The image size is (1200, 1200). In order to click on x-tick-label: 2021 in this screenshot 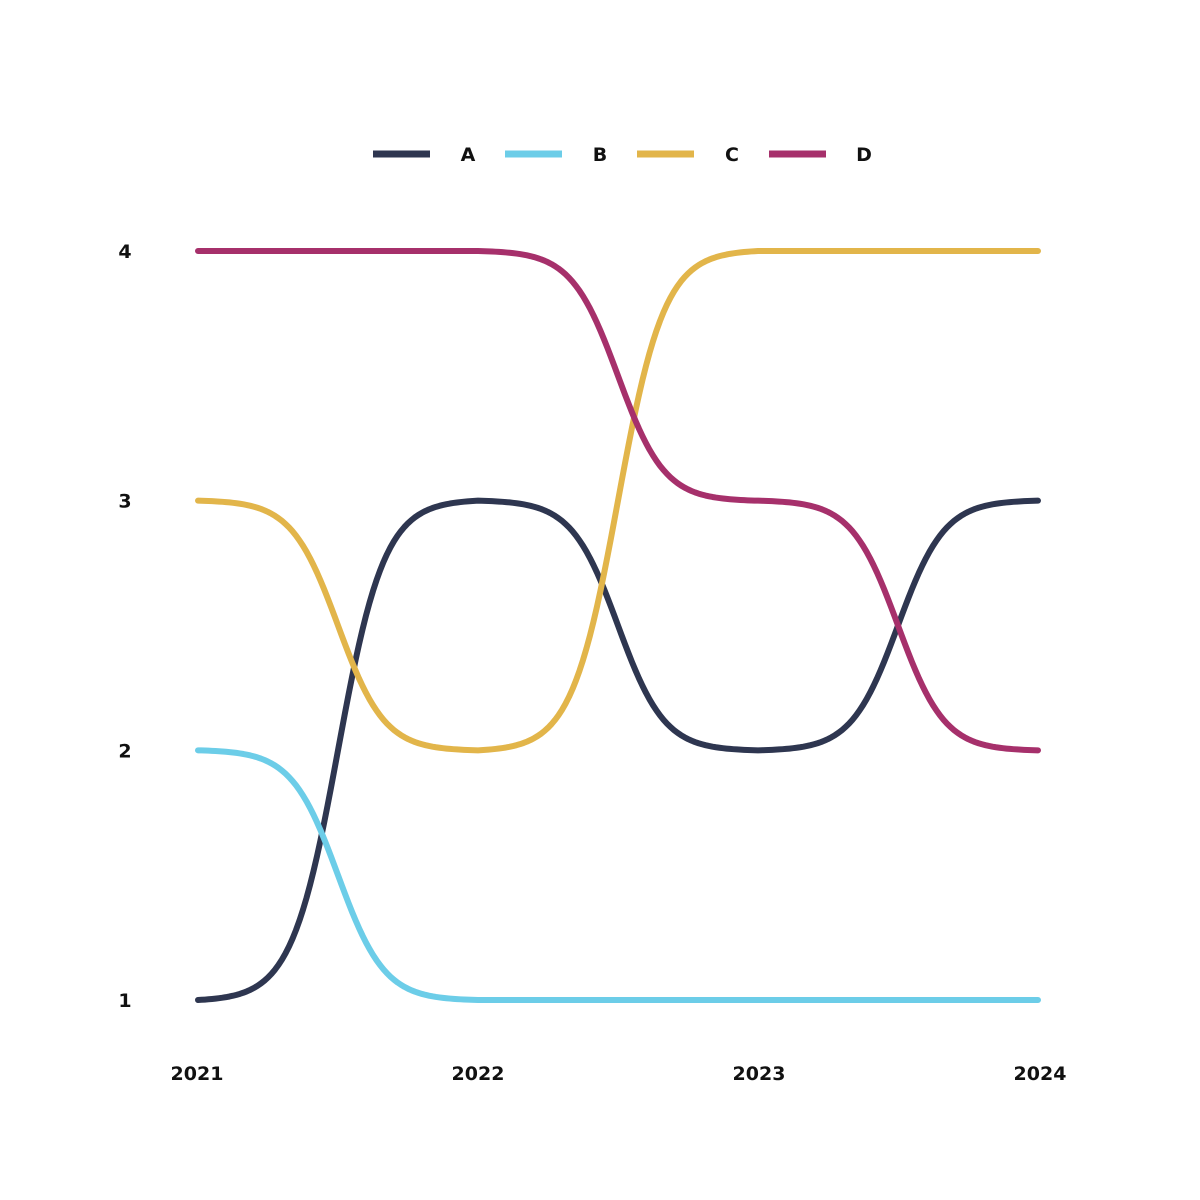, I will do `click(197, 1074)`.